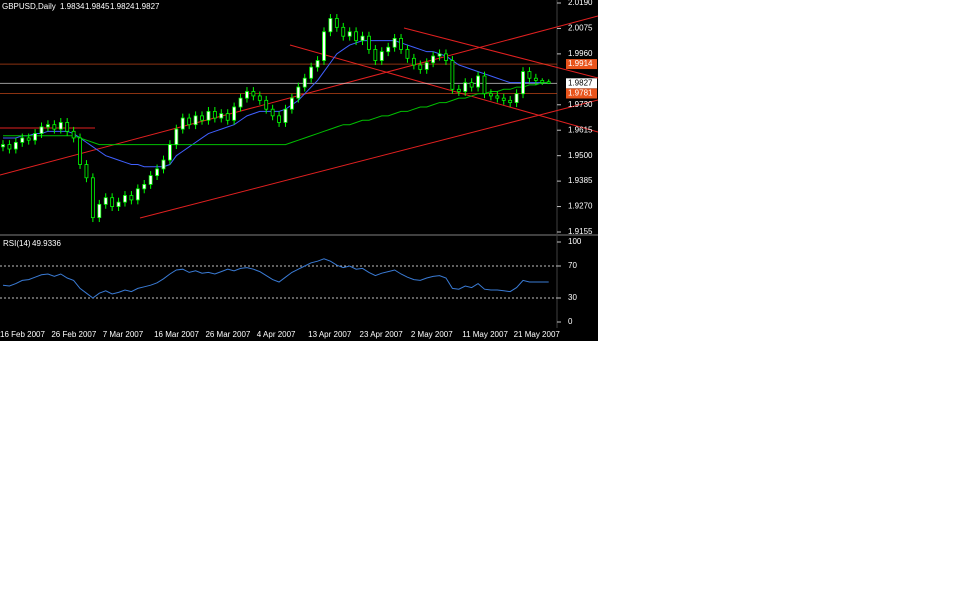  Describe the element at coordinates (572, 297) in the screenshot. I see `y-tick-label: 30` at that location.